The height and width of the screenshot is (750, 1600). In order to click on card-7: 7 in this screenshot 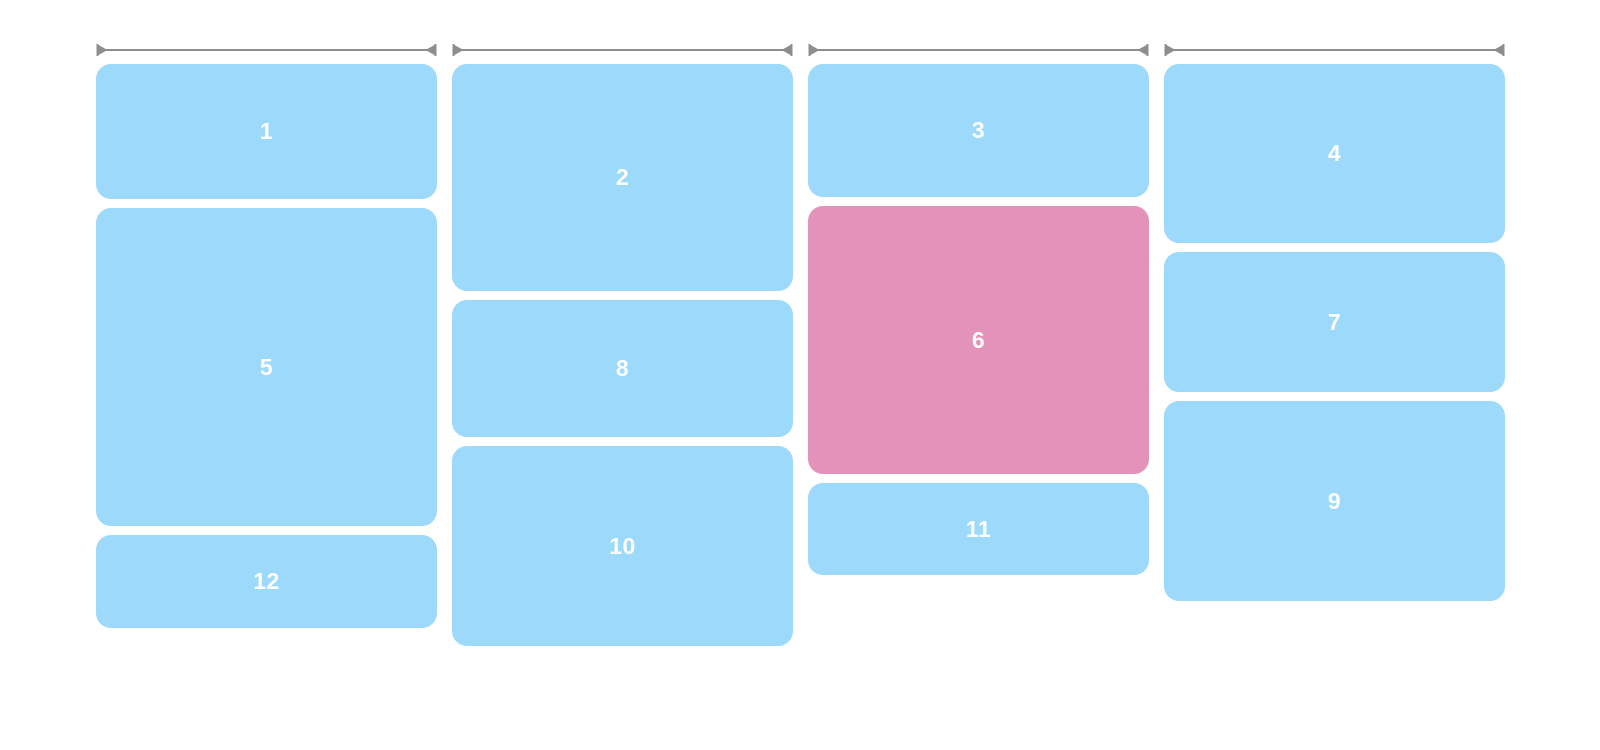, I will do `click(1334, 322)`.